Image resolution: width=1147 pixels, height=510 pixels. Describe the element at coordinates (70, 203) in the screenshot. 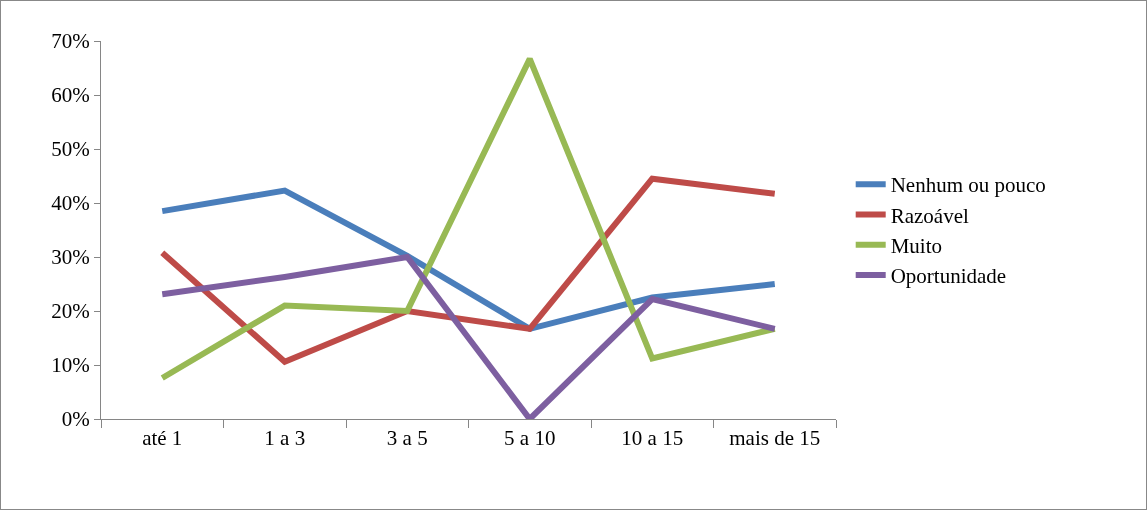

I see `y-tick-label: 40%` at that location.